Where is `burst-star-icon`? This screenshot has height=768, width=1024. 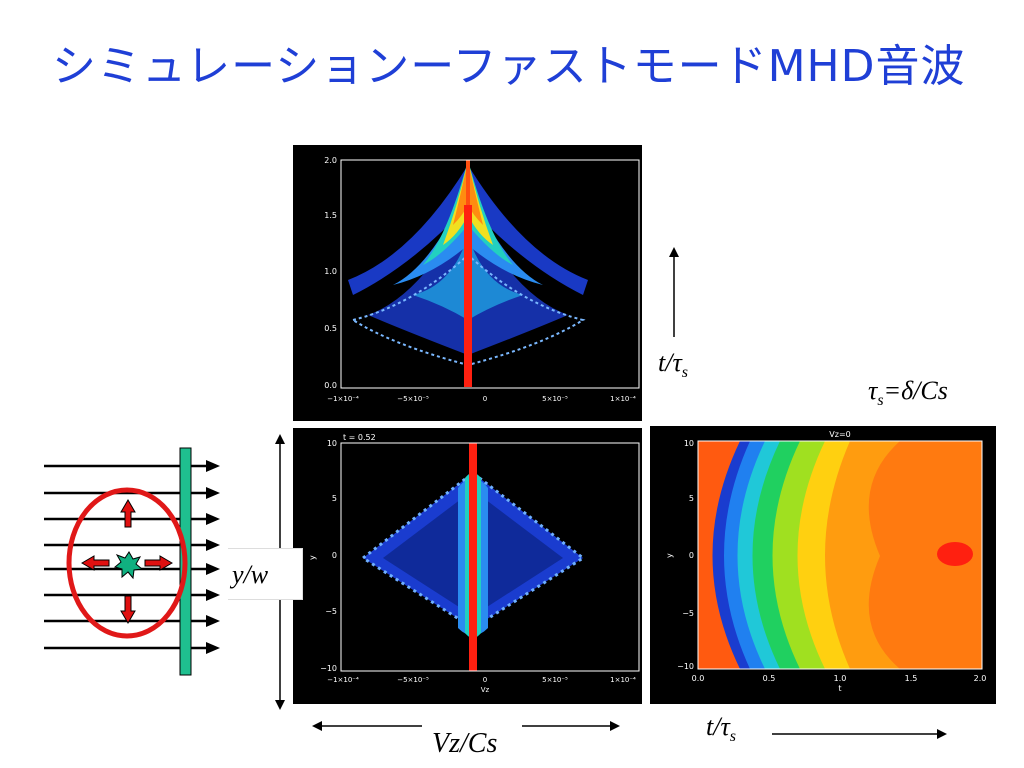 burst-star-icon is located at coordinates (128, 565).